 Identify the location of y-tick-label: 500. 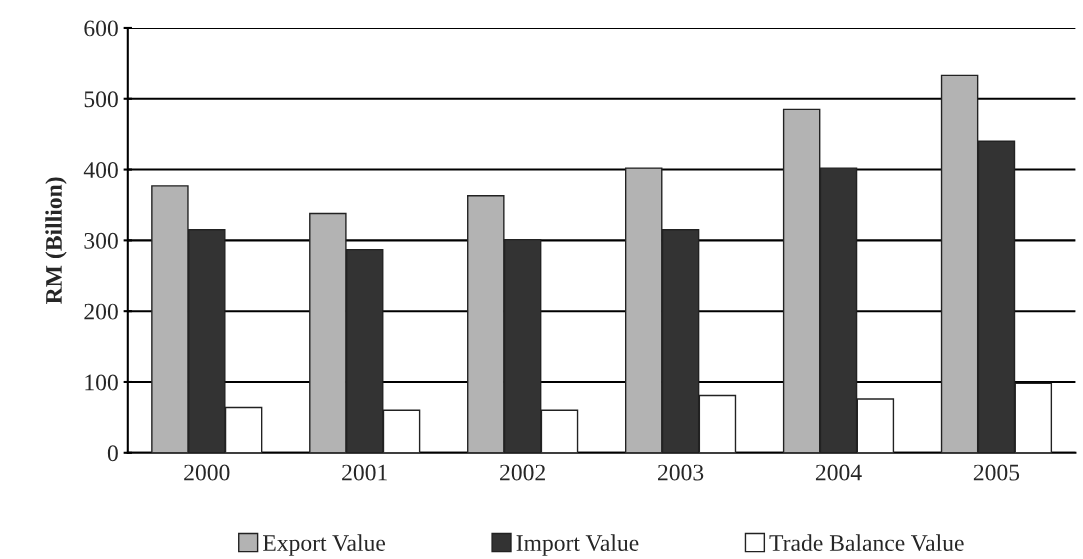
(101, 99).